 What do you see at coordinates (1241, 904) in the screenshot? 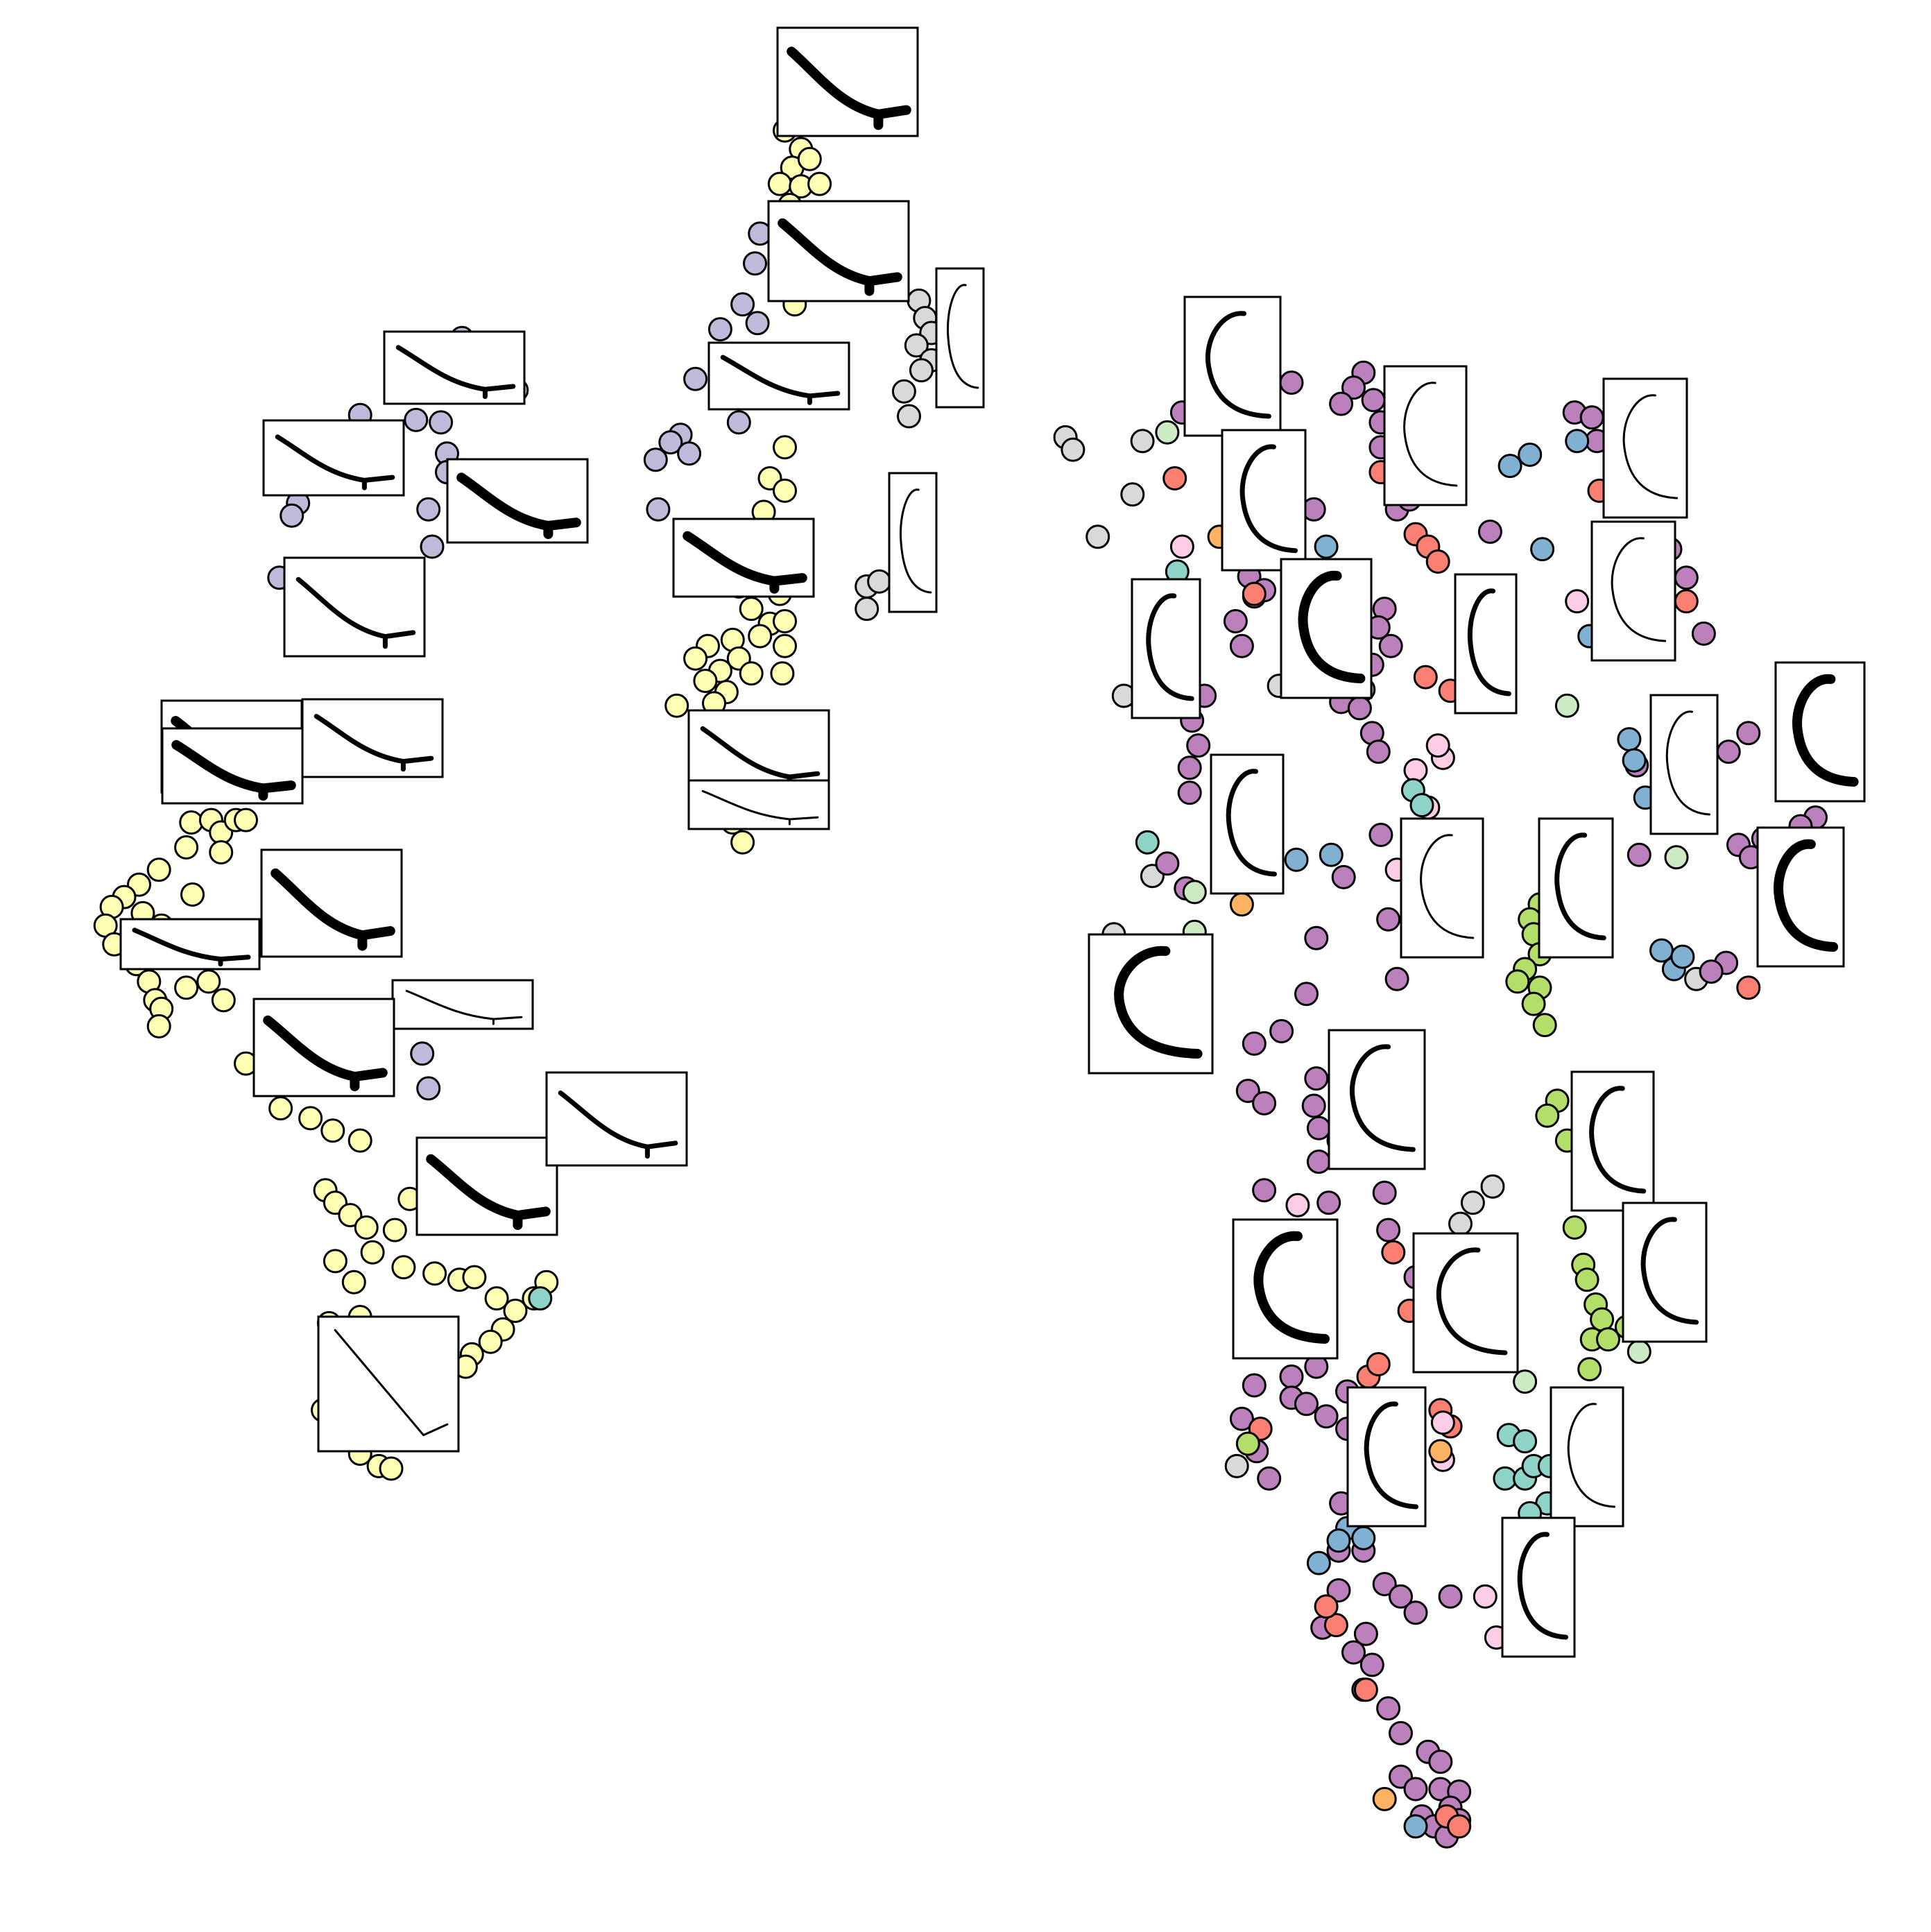
I see `scatter-point-orange` at bounding box center [1241, 904].